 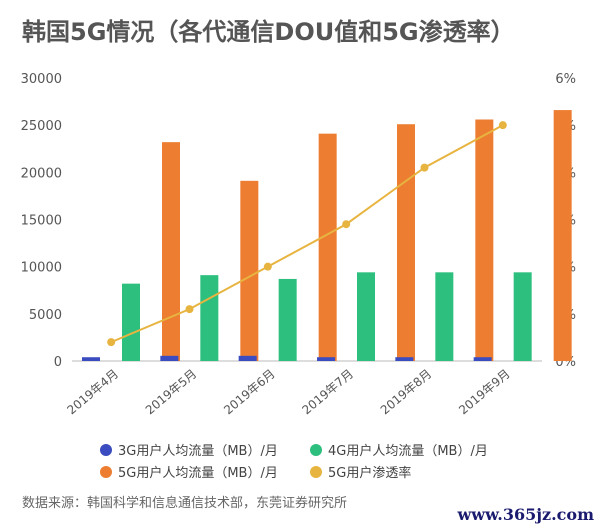 I want to click on source-note: 数据来源：韩国科学和信息通信技术部，东莞证券研究所, so click(x=185, y=503).